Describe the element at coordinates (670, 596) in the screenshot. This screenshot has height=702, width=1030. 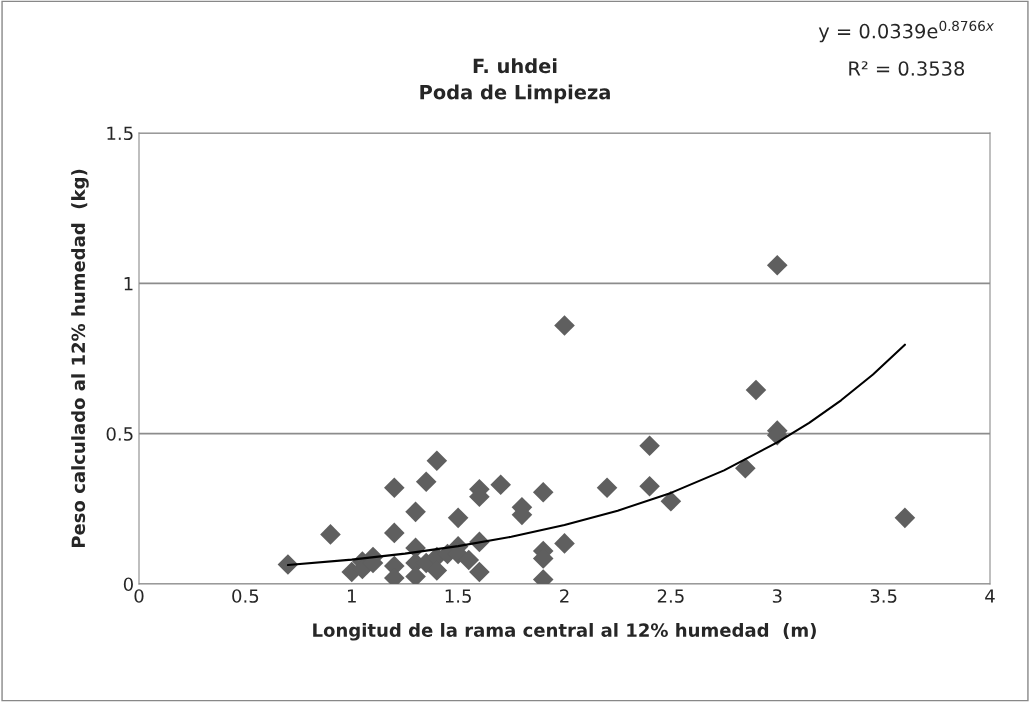
I see `x-tick-label: 2.5` at that location.